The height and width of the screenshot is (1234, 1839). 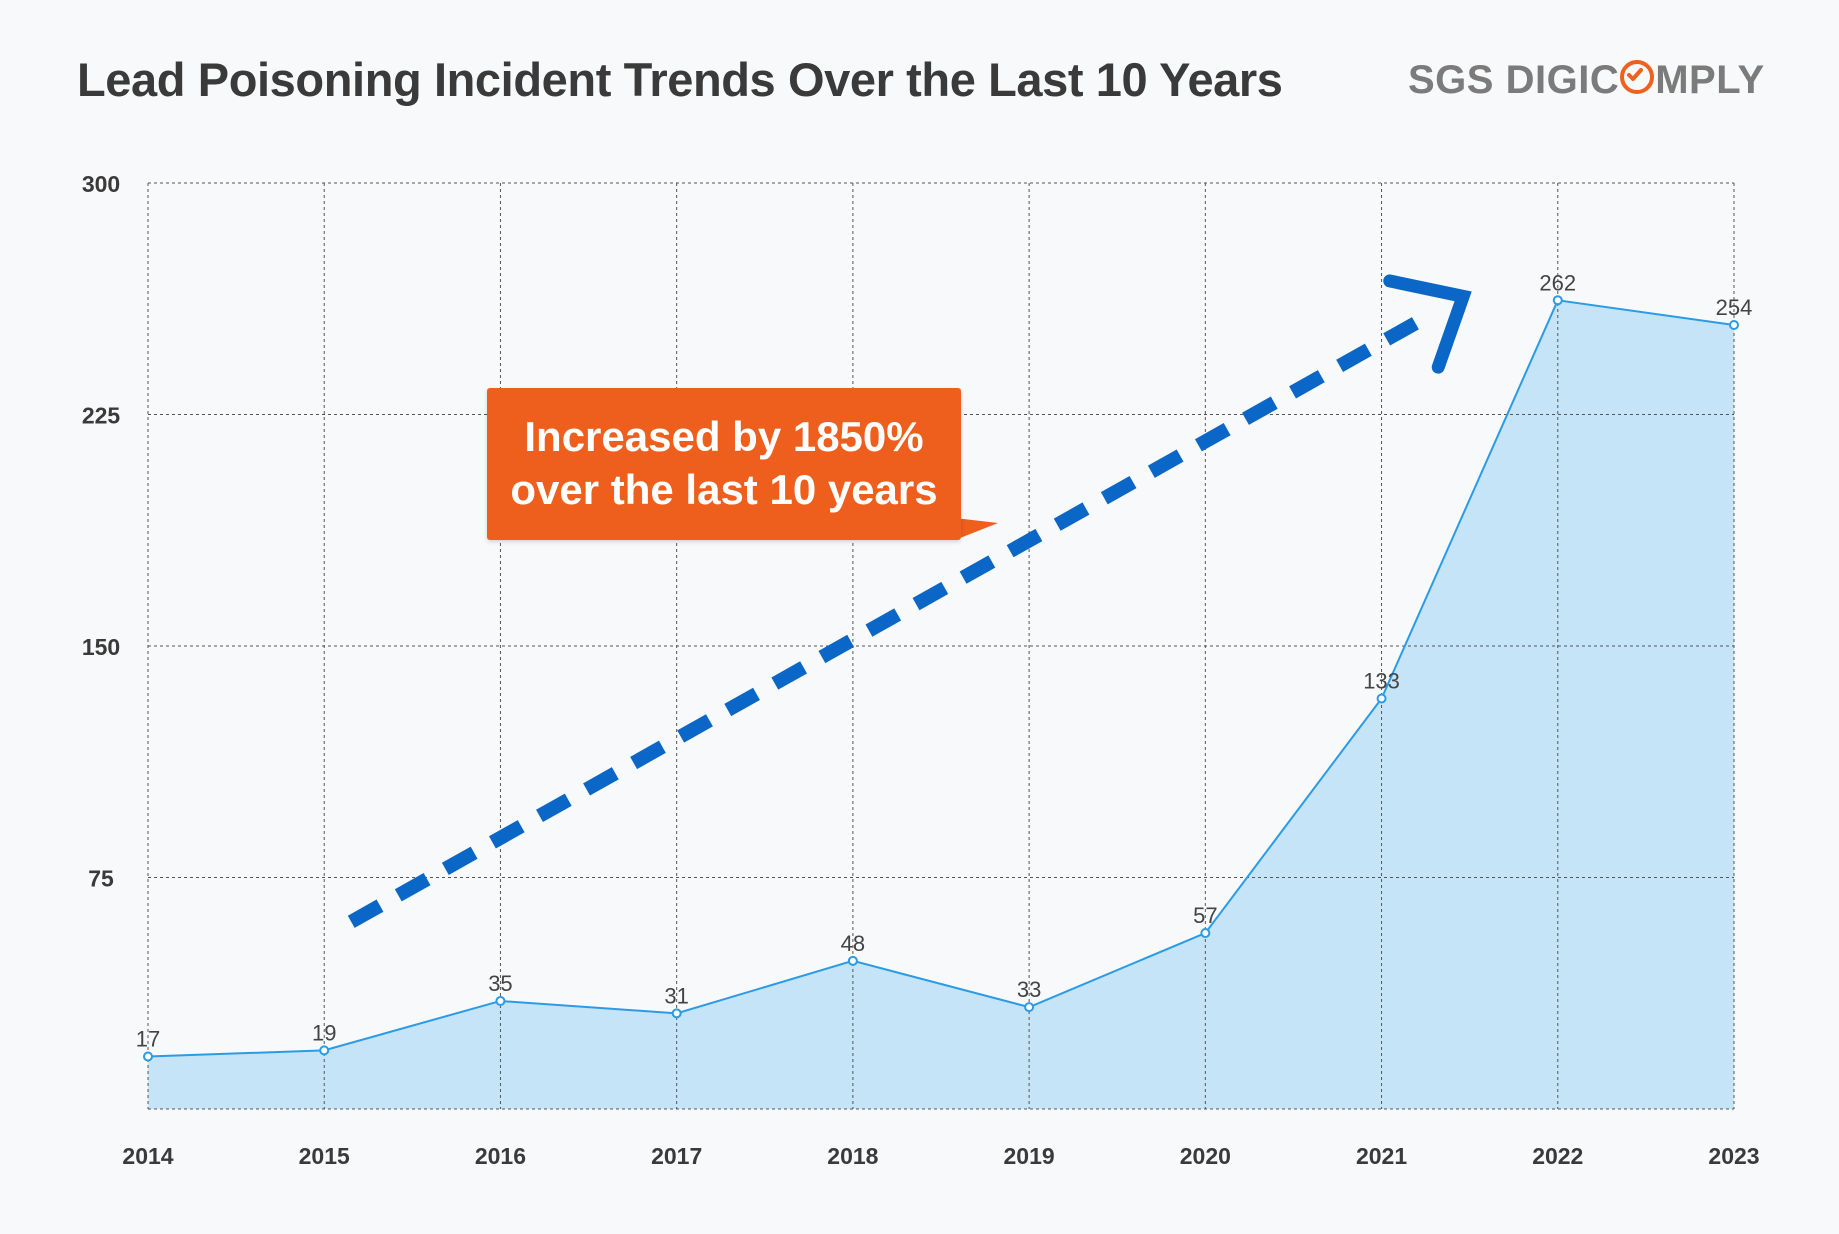 I want to click on x-tick-label: 2018, so click(x=852, y=1156).